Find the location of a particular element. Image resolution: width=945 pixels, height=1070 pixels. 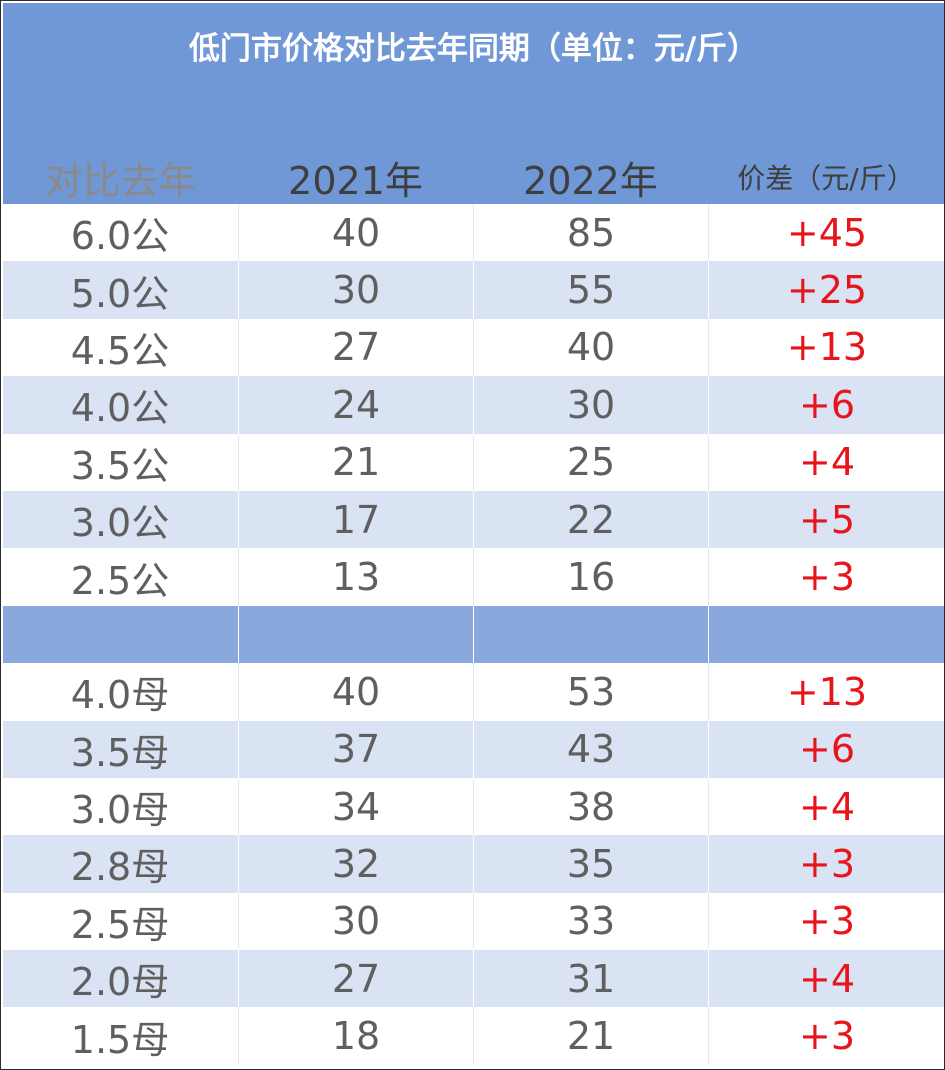

table-row: 5.0公 30 55 +25 is located at coordinates (473, 290).